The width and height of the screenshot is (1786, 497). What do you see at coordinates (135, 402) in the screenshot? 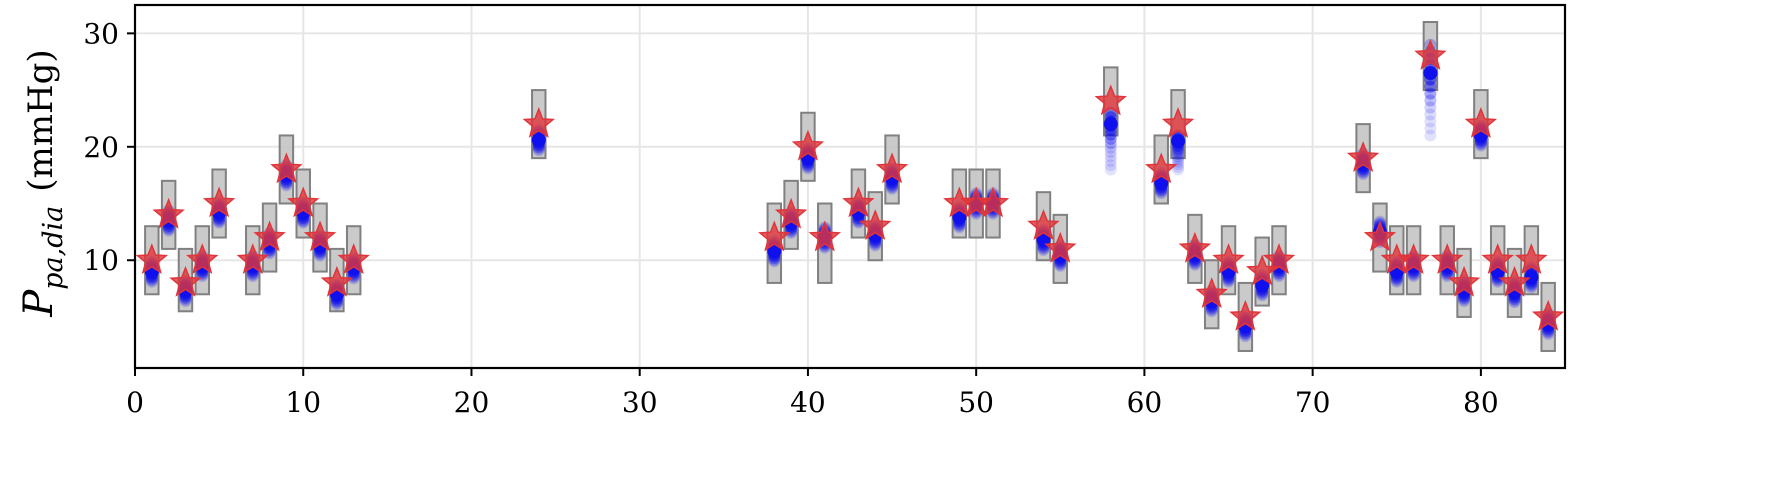
I see `x-tick-label: 0` at bounding box center [135, 402].